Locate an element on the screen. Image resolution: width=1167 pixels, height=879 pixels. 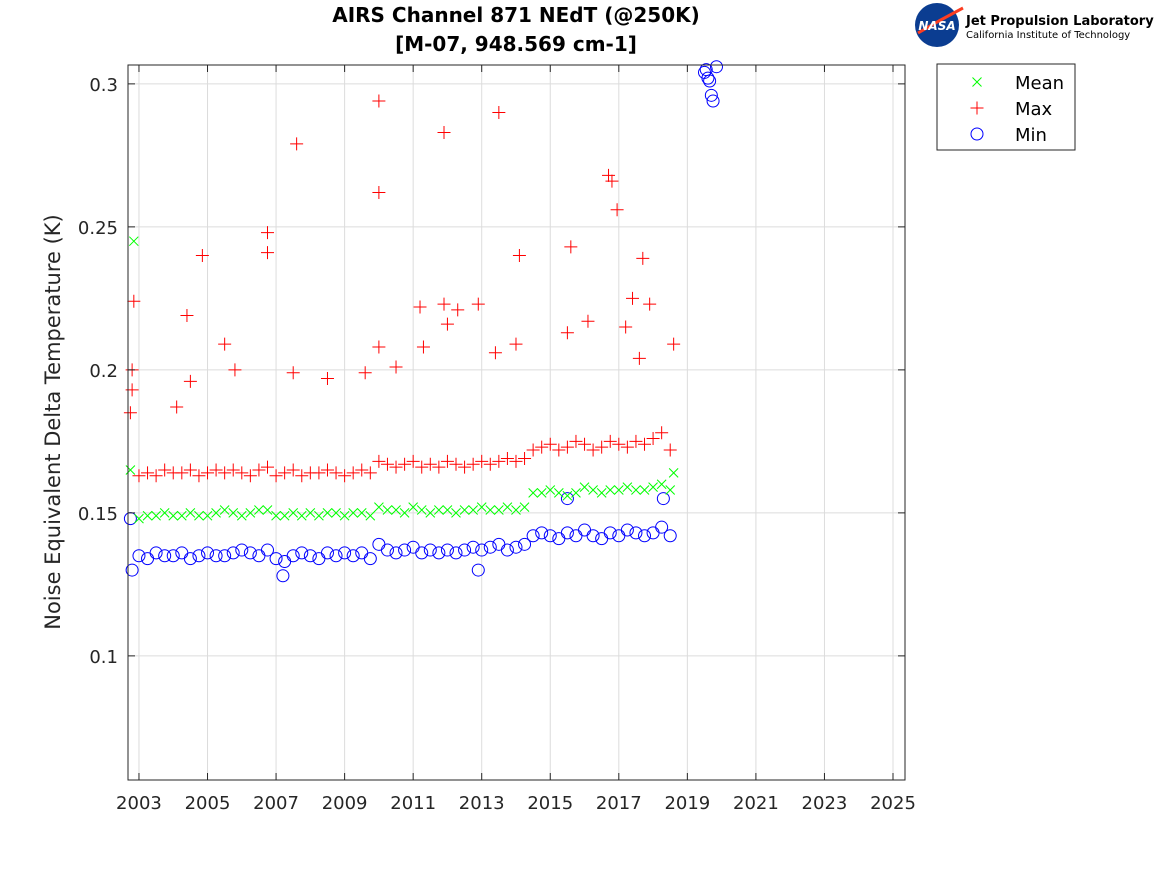
x-tick-label: 2003 is located at coordinates (139, 803).